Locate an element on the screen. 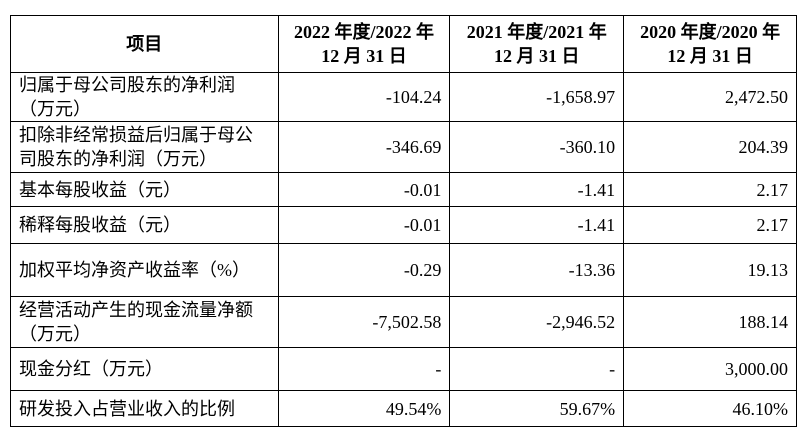 The height and width of the screenshot is (431, 800). header-text: 2020 年度/2020 年 is located at coordinates (710, 32).